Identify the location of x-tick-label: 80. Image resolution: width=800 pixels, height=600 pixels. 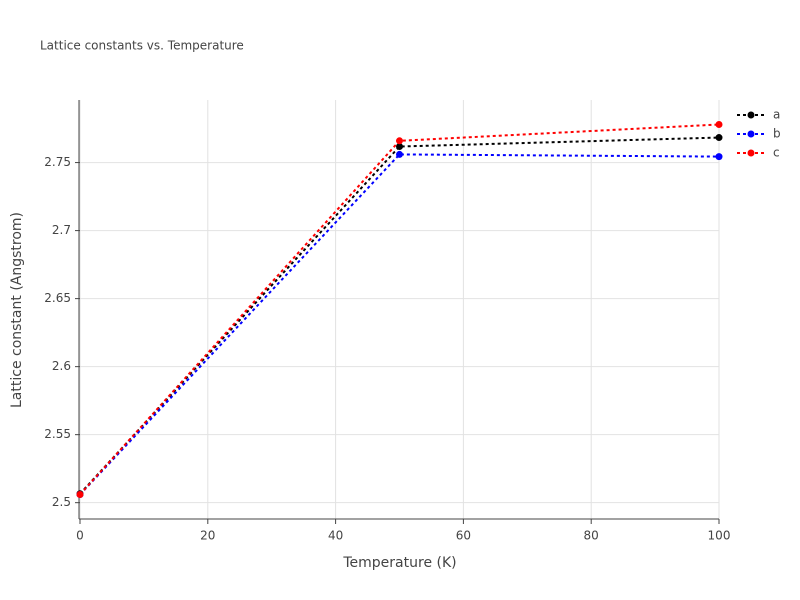
(591, 536).